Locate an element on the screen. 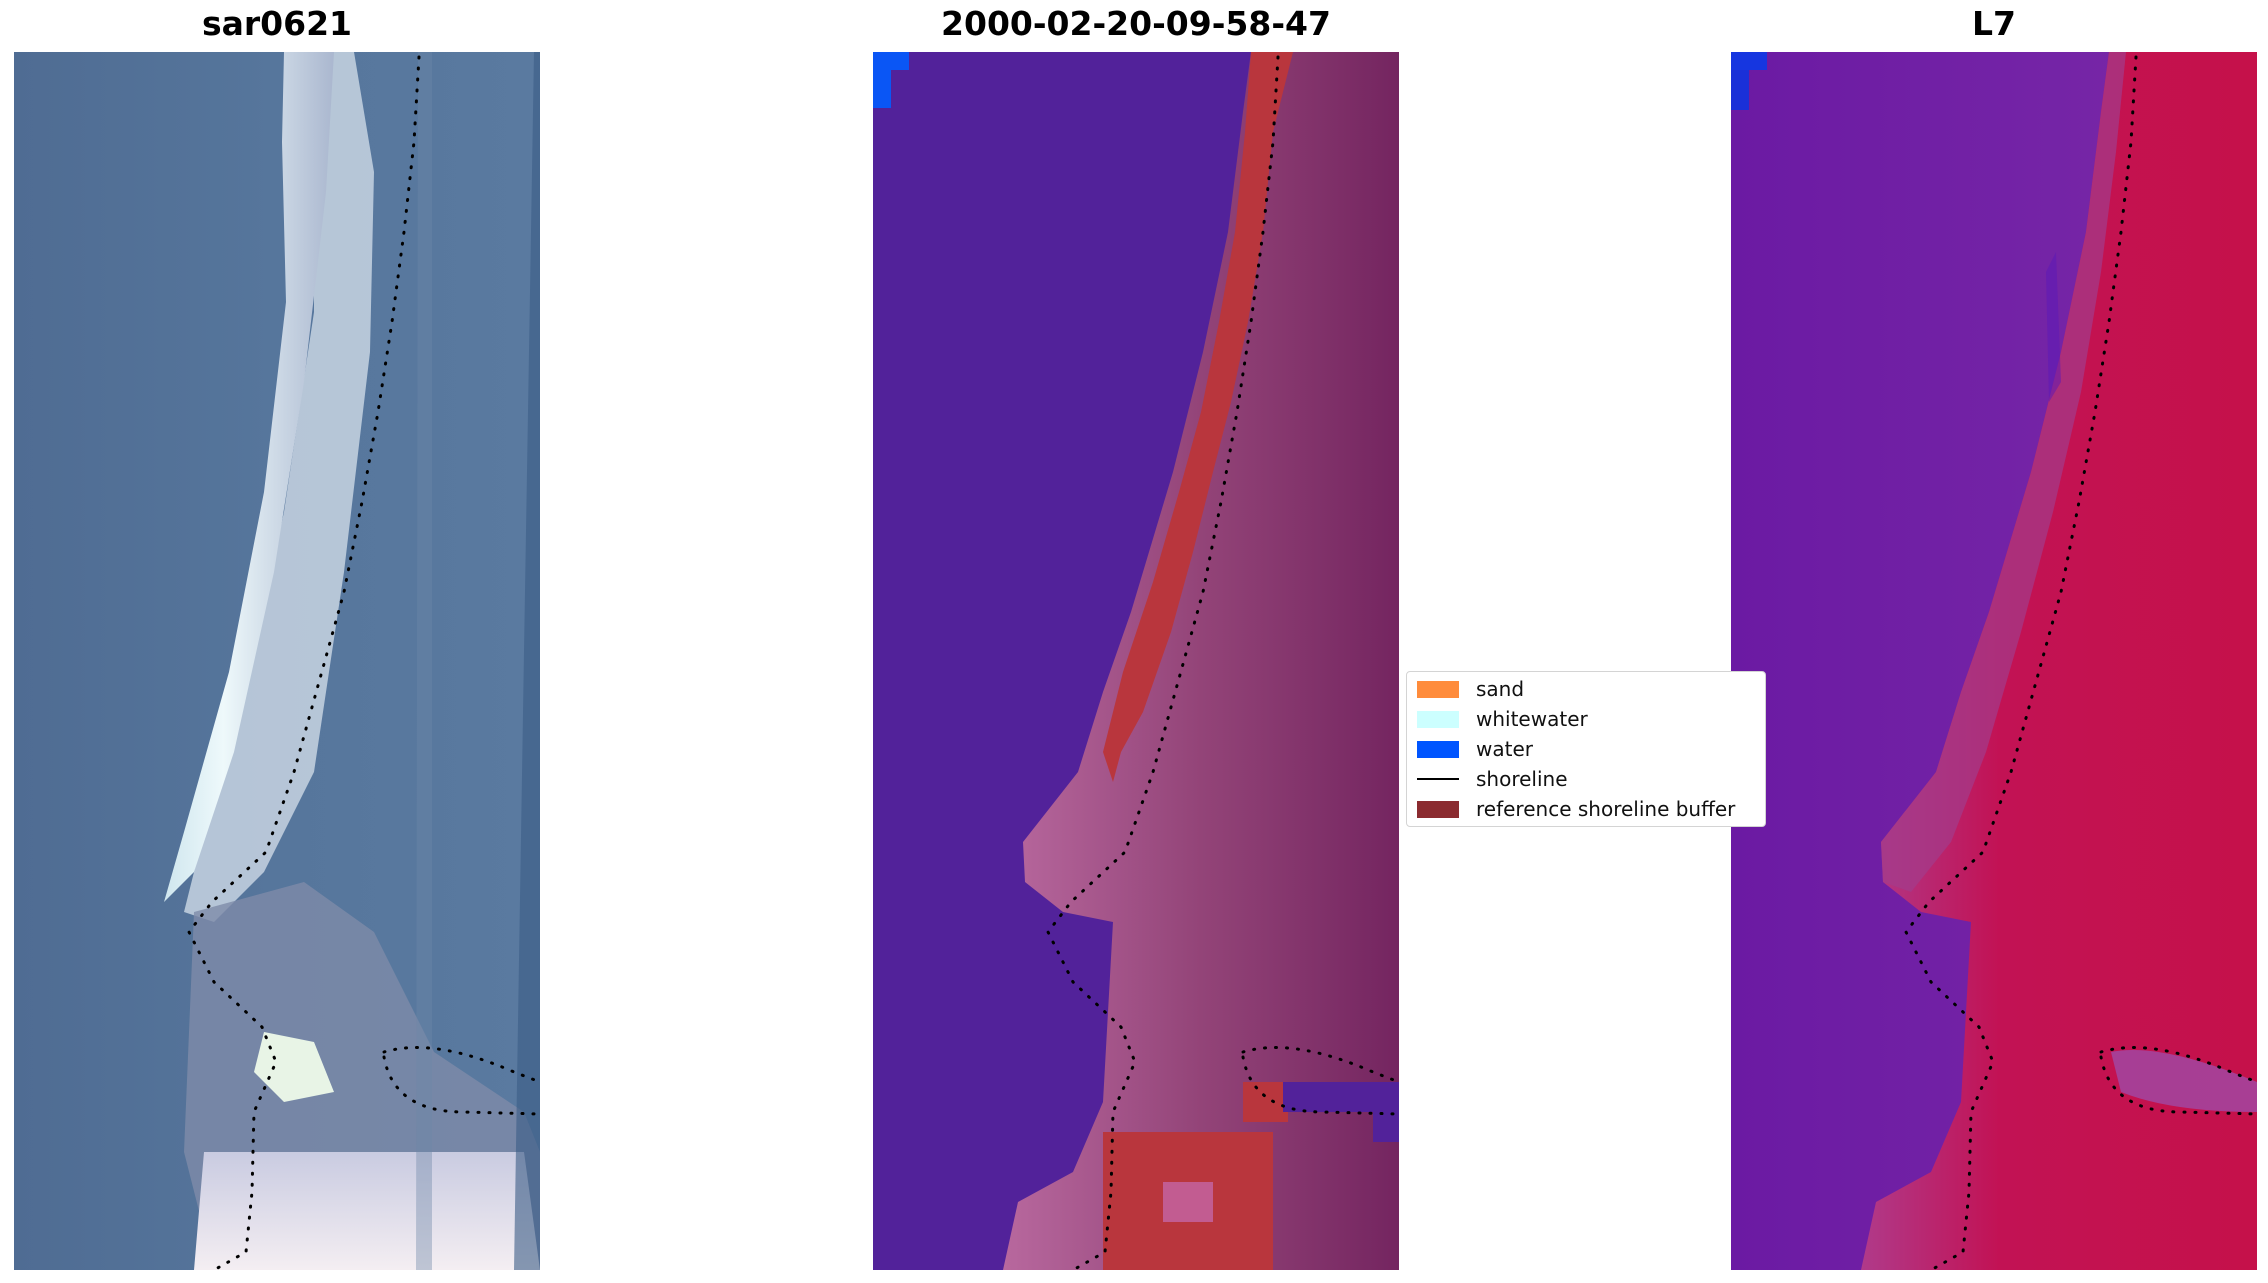 Image resolution: width=2268 pixels, height=1283 pixels. panel-title-left: sar0621 is located at coordinates (277, 23).